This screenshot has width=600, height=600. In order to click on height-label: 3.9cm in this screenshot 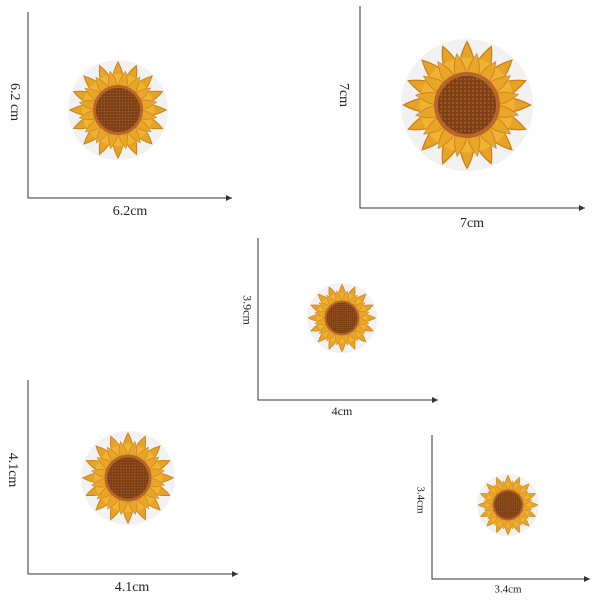, I will do `click(247, 310)`.